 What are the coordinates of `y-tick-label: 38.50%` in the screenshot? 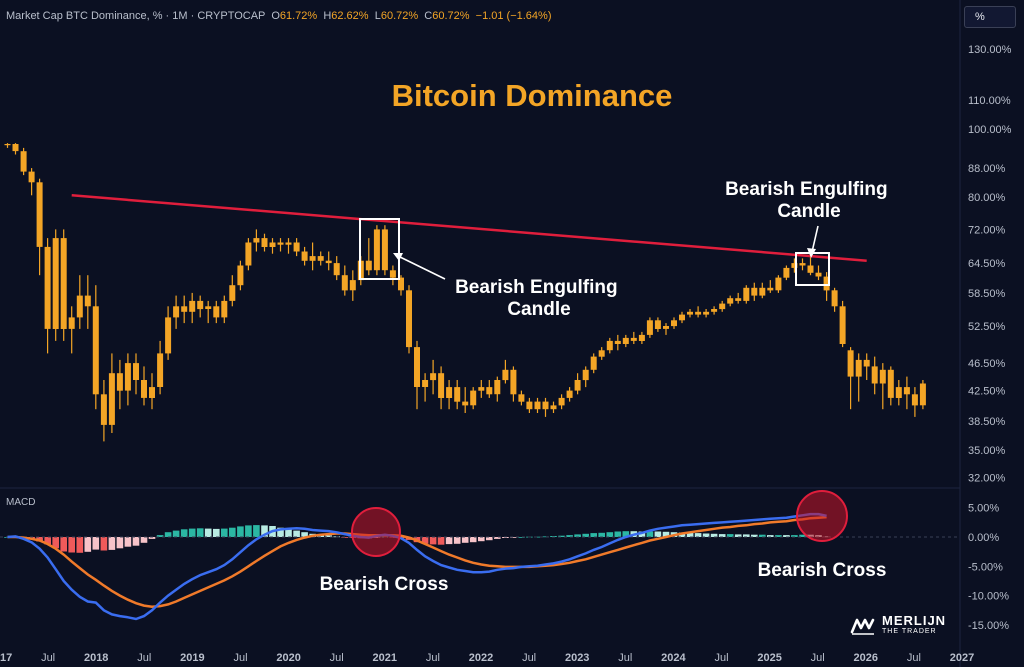 It's located at (987, 422).